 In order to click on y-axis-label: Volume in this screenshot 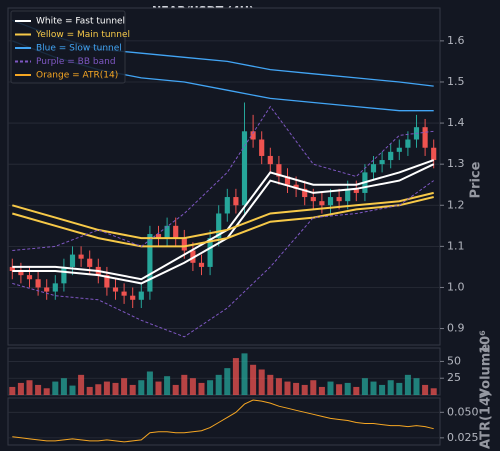, I will do `click(486, 371)`.